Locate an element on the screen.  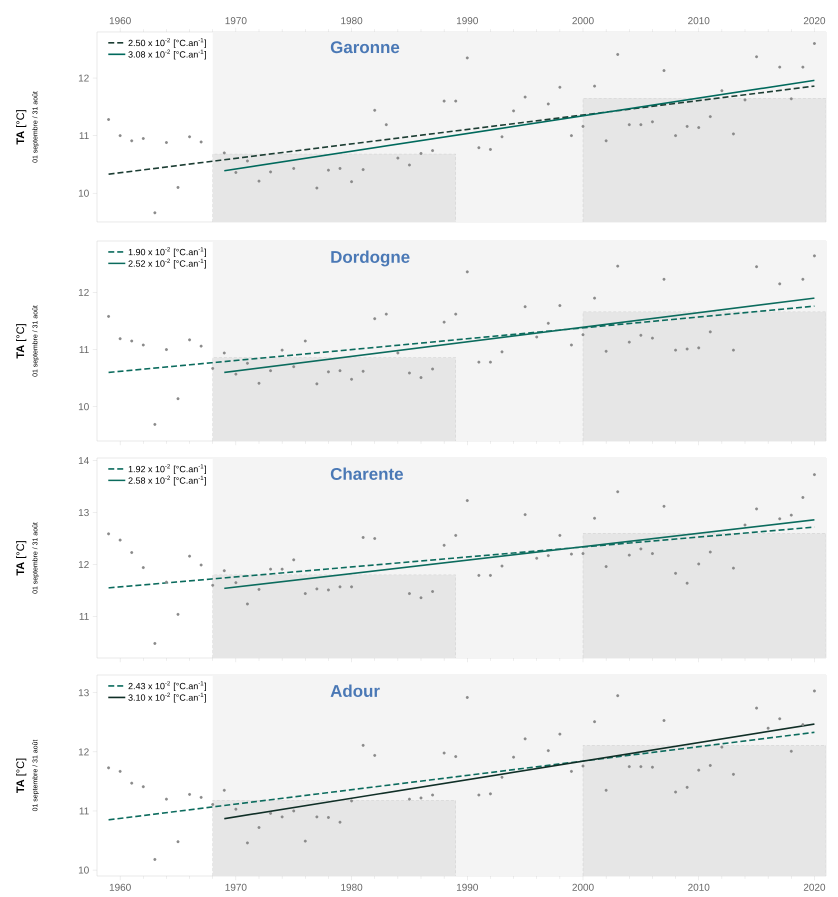
legend-label: 2.43 x 10$^{-2}$ [°C.an$^{-1}$] is located at coordinates (167, 686).